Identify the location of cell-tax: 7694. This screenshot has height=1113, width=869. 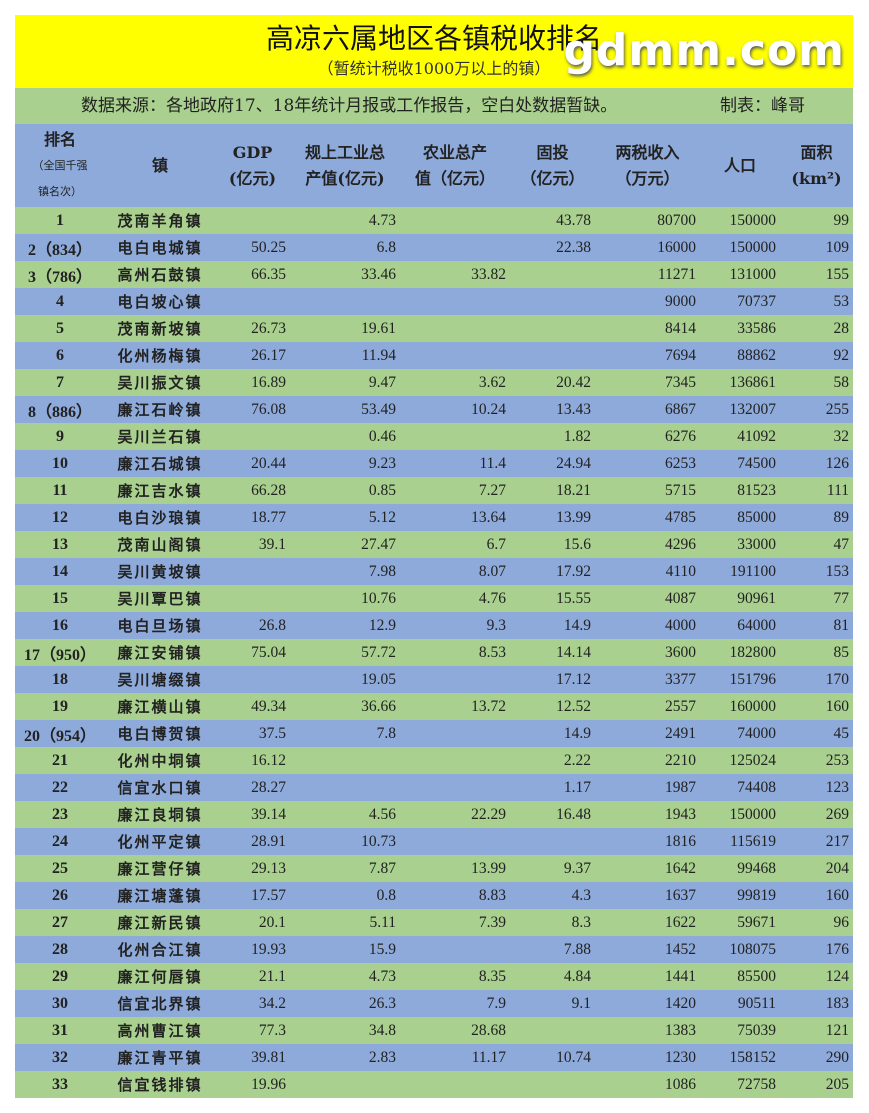
(647, 355).